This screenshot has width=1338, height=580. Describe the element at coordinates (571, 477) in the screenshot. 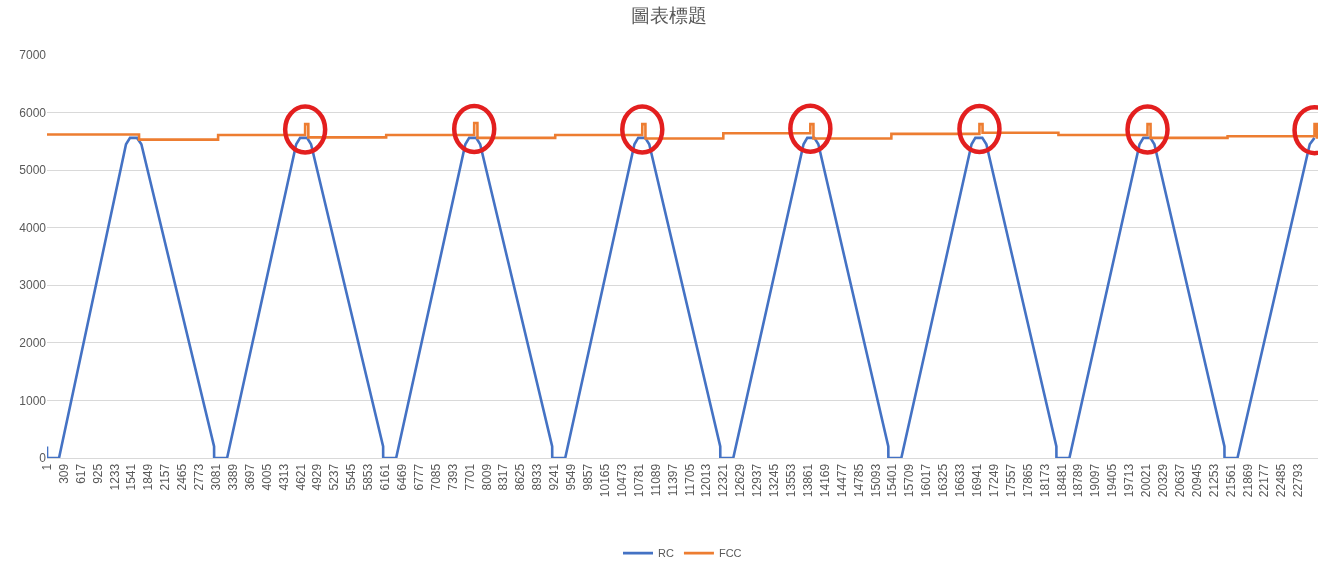

I see `x-tick-label: 9549` at that location.